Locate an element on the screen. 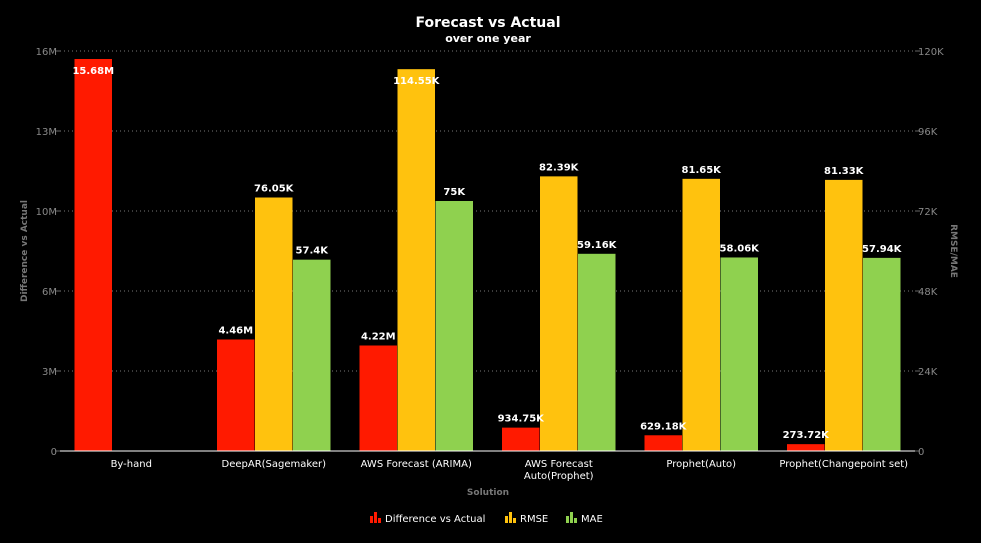 The height and width of the screenshot is (543, 981). y-left-tick-label: 3M is located at coordinates (49, 372).